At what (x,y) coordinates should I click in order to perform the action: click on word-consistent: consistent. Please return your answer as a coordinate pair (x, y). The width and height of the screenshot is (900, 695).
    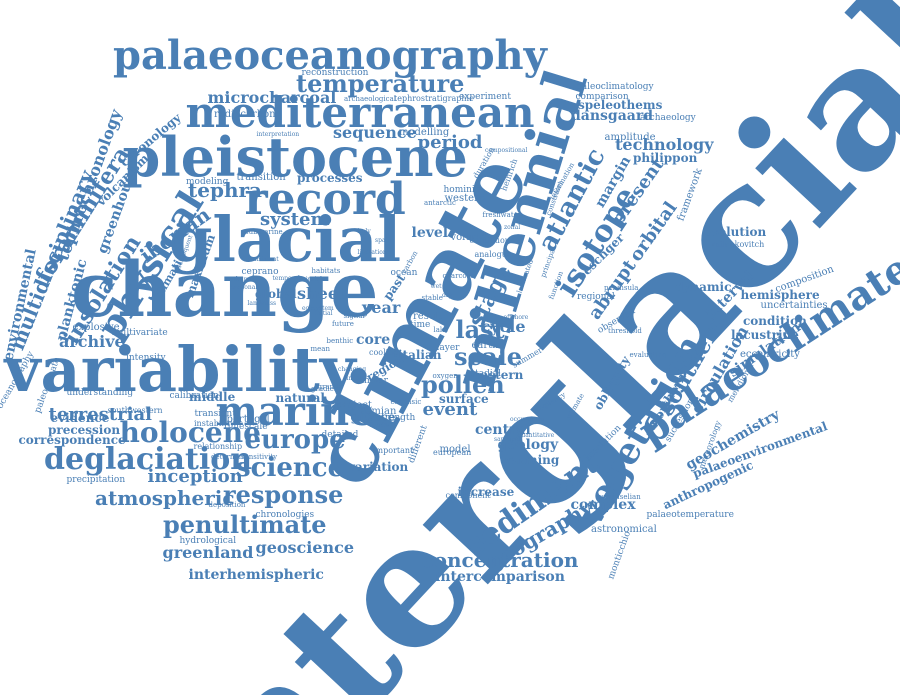
    Looking at the image, I should click on (263, 259).